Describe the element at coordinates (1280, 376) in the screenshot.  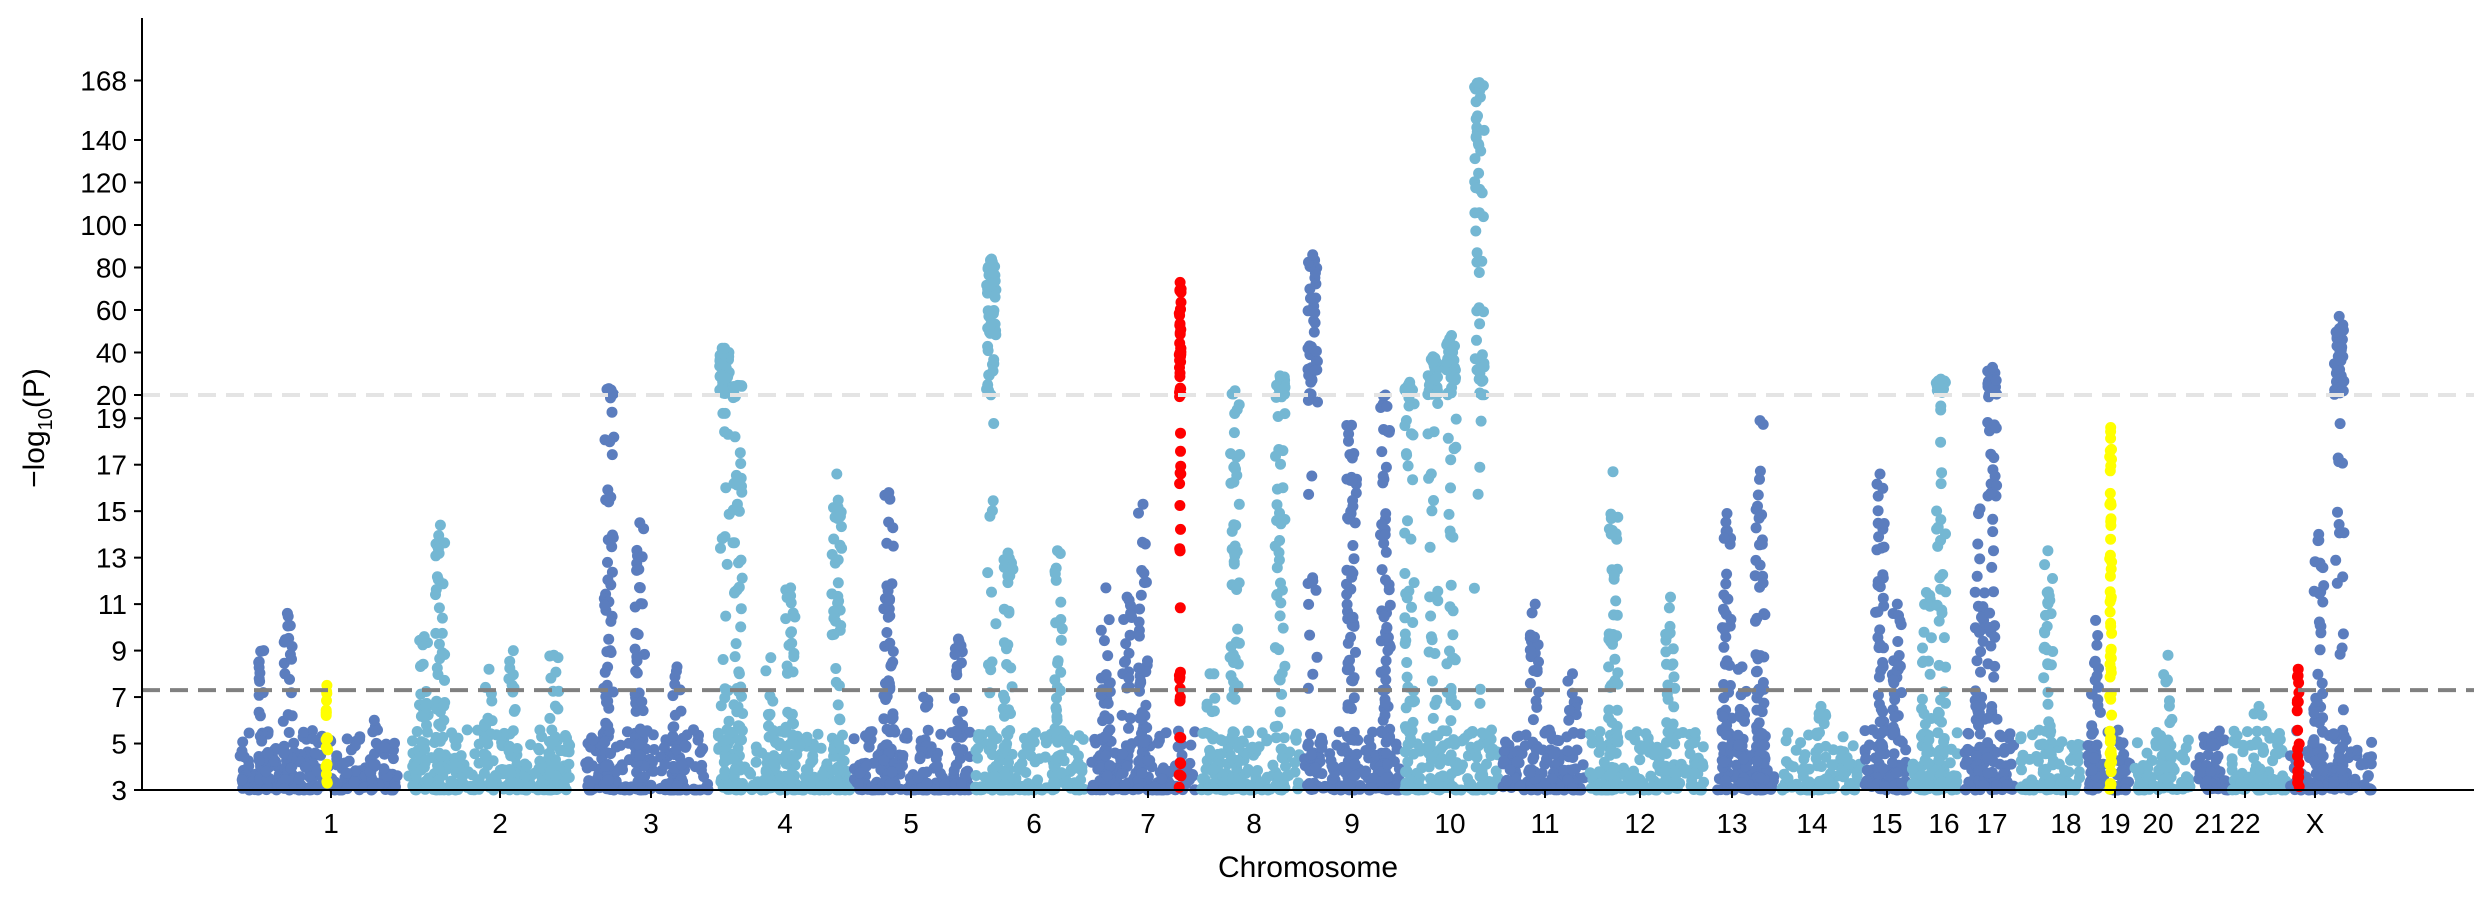
I see `chr-8-peak-top` at that location.